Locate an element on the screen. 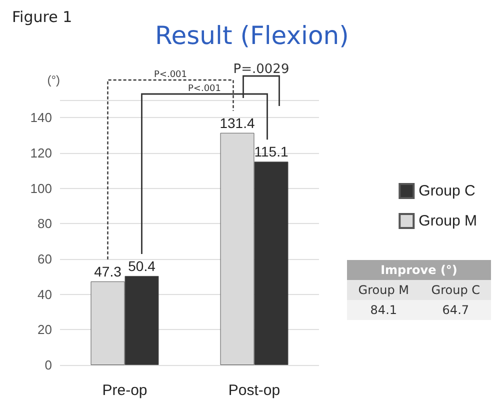 The width and height of the screenshot is (494, 415). y-tick-label: 0 is located at coordinates (48, 365).